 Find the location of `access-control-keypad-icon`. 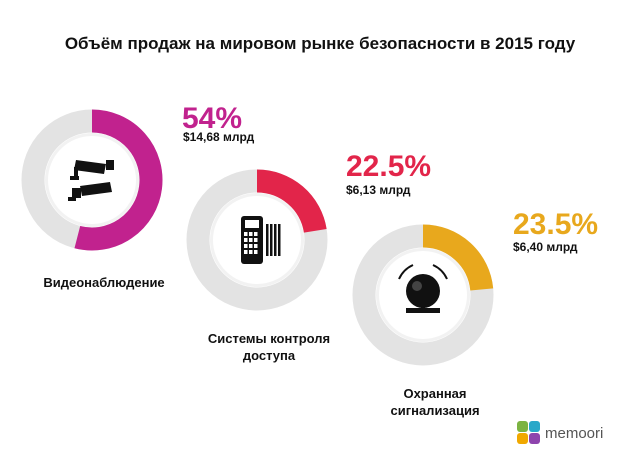

access-control-keypad-icon is located at coordinates (261, 240).